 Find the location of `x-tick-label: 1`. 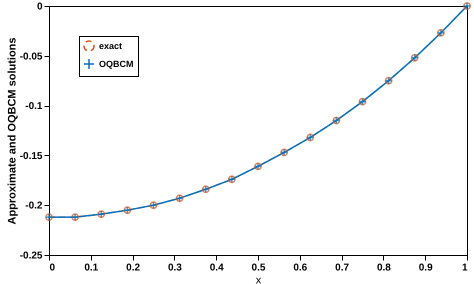

x-tick-label: 1 is located at coordinates (465, 268).